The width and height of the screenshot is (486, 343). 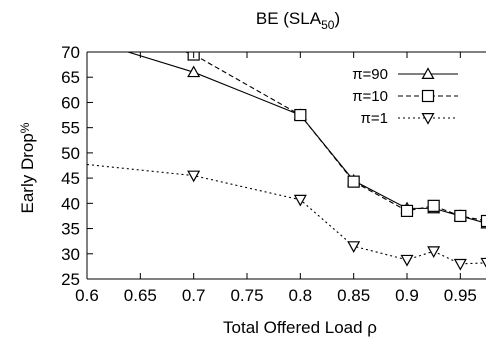 What do you see at coordinates (70, 178) in the screenshot?
I see `y-tick-label: 45` at bounding box center [70, 178].